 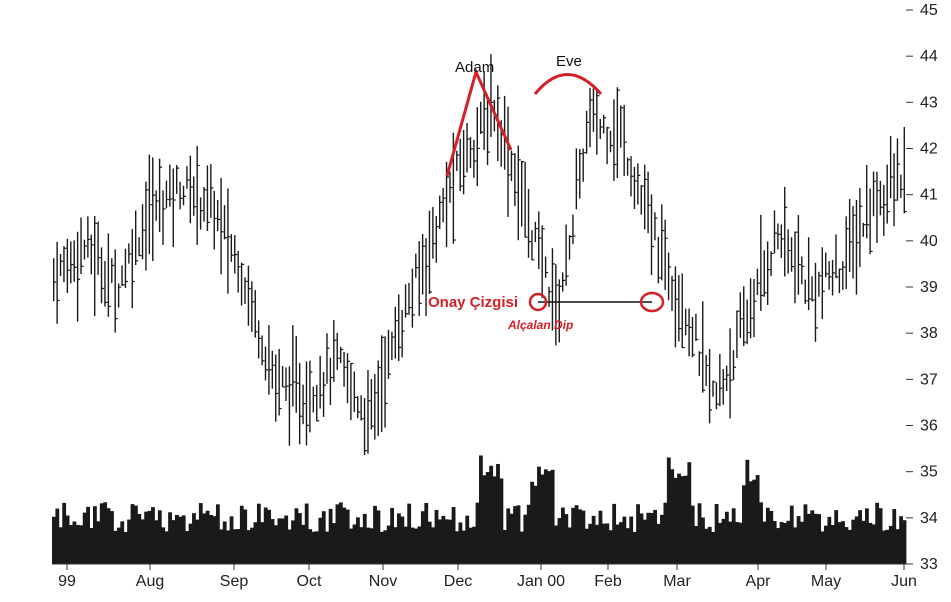 What do you see at coordinates (150, 581) in the screenshot?
I see `x-tick-label: Aug` at bounding box center [150, 581].